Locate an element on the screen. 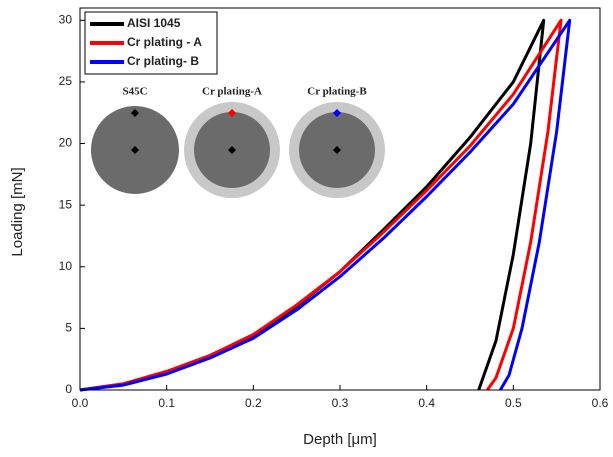  x-tick-label: 0.4 is located at coordinates (426, 403).